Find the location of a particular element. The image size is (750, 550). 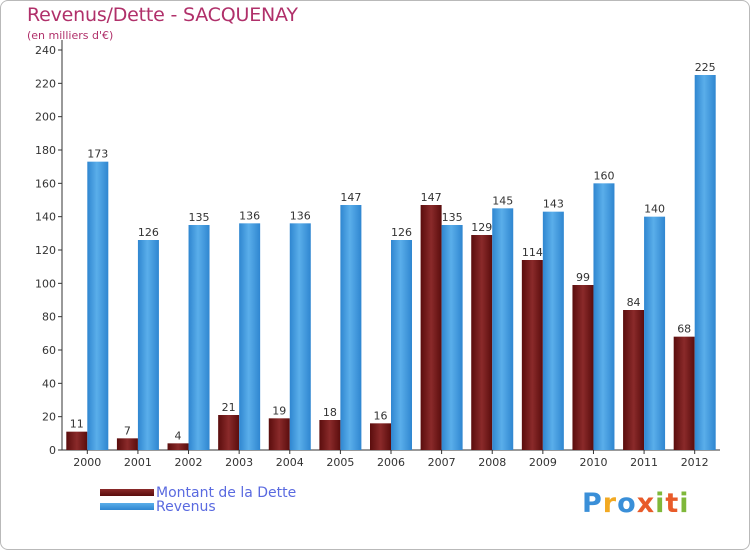

logo-letter: x is located at coordinates (646, 503).